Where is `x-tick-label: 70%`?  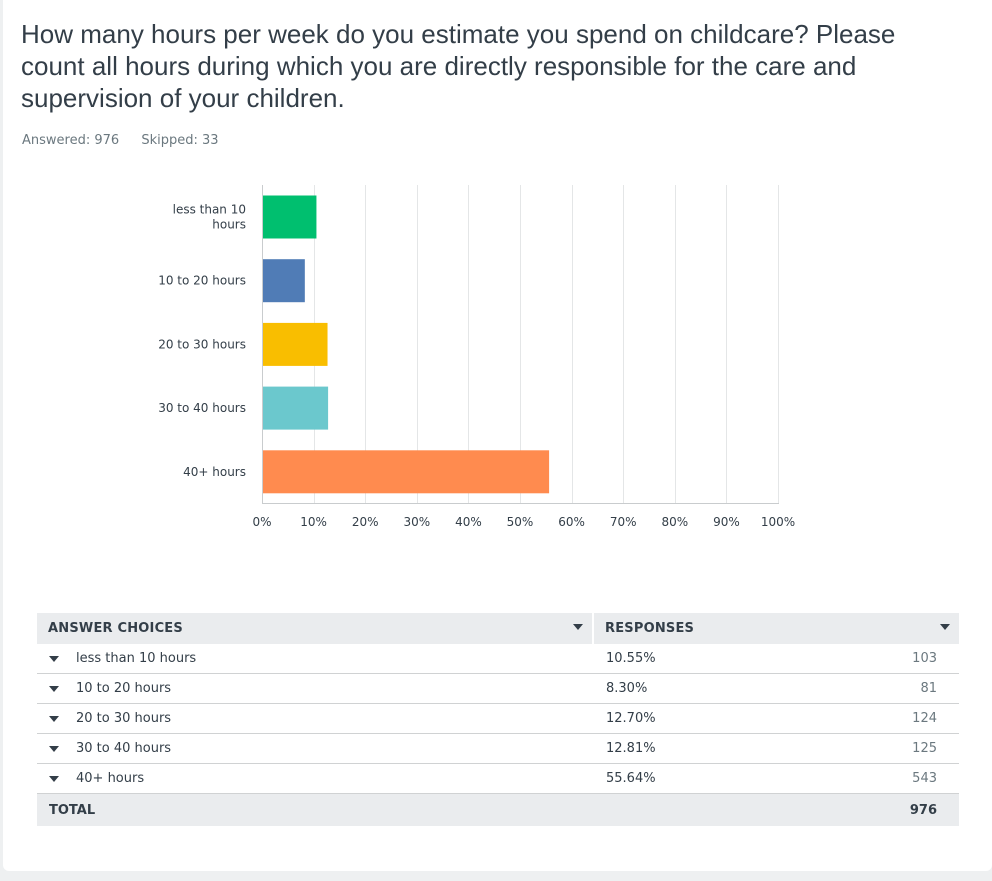 x-tick-label: 70% is located at coordinates (623, 522).